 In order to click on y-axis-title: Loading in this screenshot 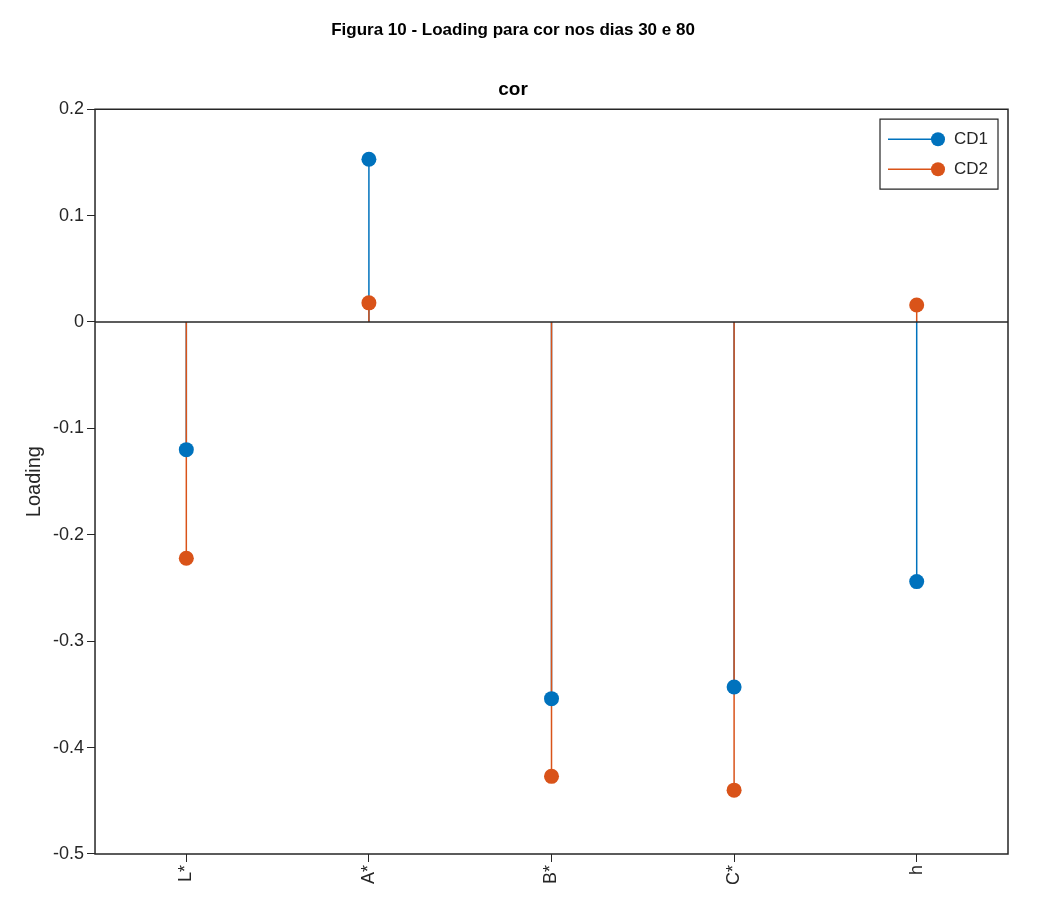, I will do `click(32, 482)`.